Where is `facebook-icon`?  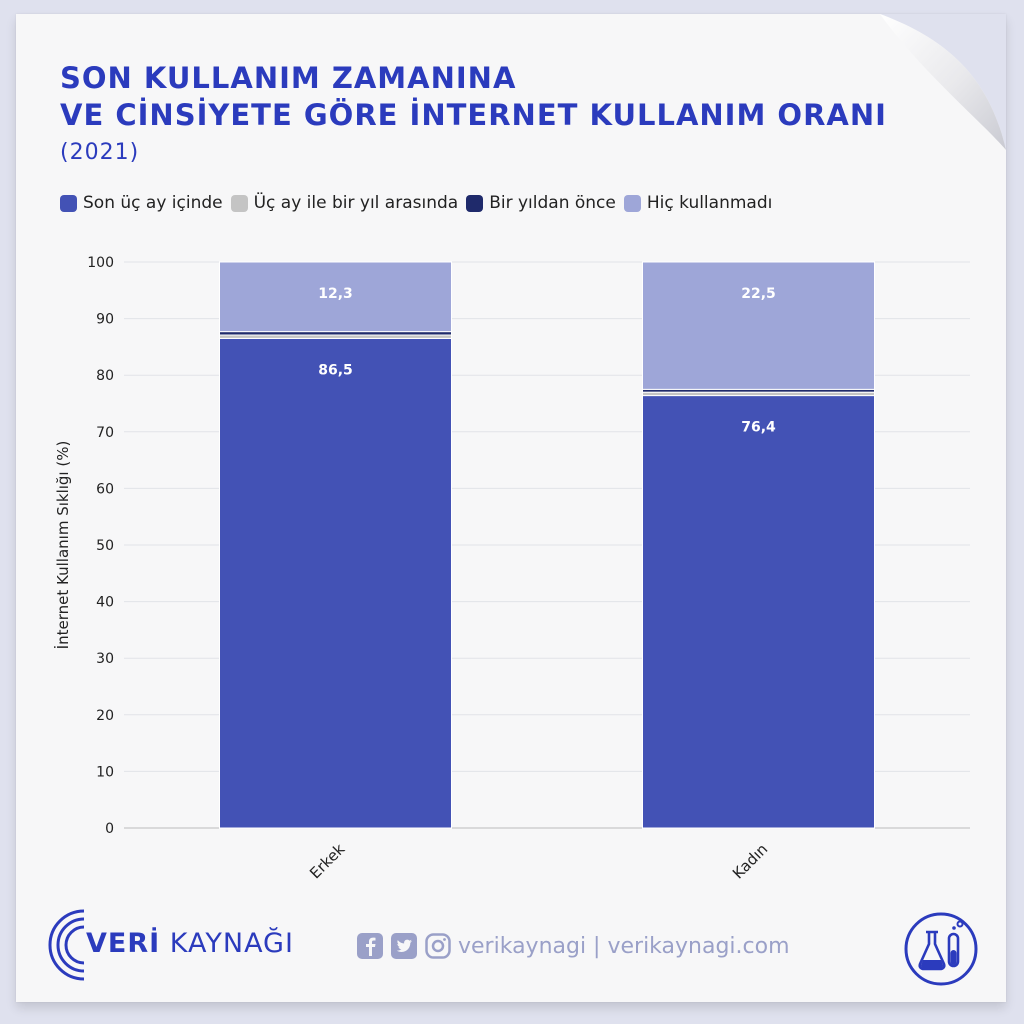 facebook-icon is located at coordinates (370, 946).